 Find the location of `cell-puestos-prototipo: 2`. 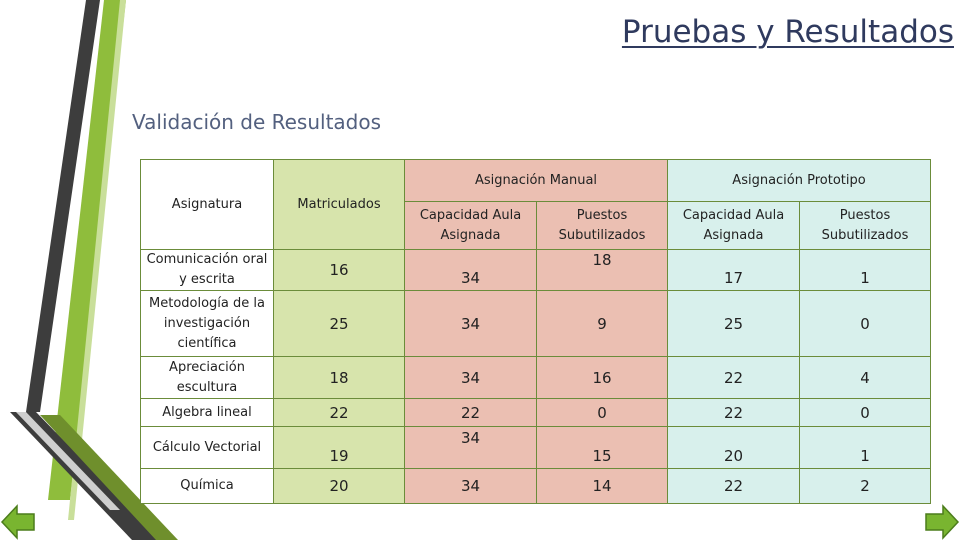

cell-puestos-prototipo: 2 is located at coordinates (865, 486).